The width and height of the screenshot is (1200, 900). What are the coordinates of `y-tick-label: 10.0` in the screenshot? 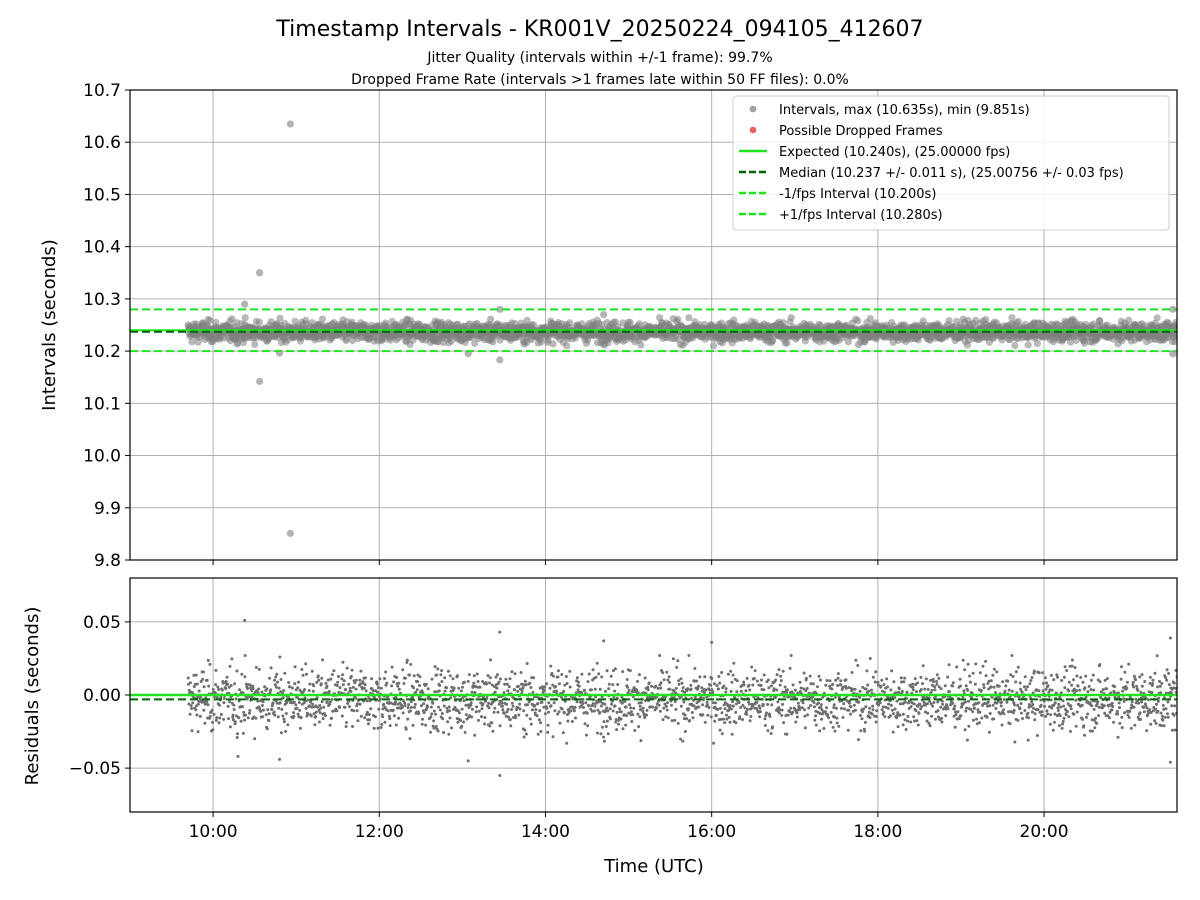 It's located at (102, 457).